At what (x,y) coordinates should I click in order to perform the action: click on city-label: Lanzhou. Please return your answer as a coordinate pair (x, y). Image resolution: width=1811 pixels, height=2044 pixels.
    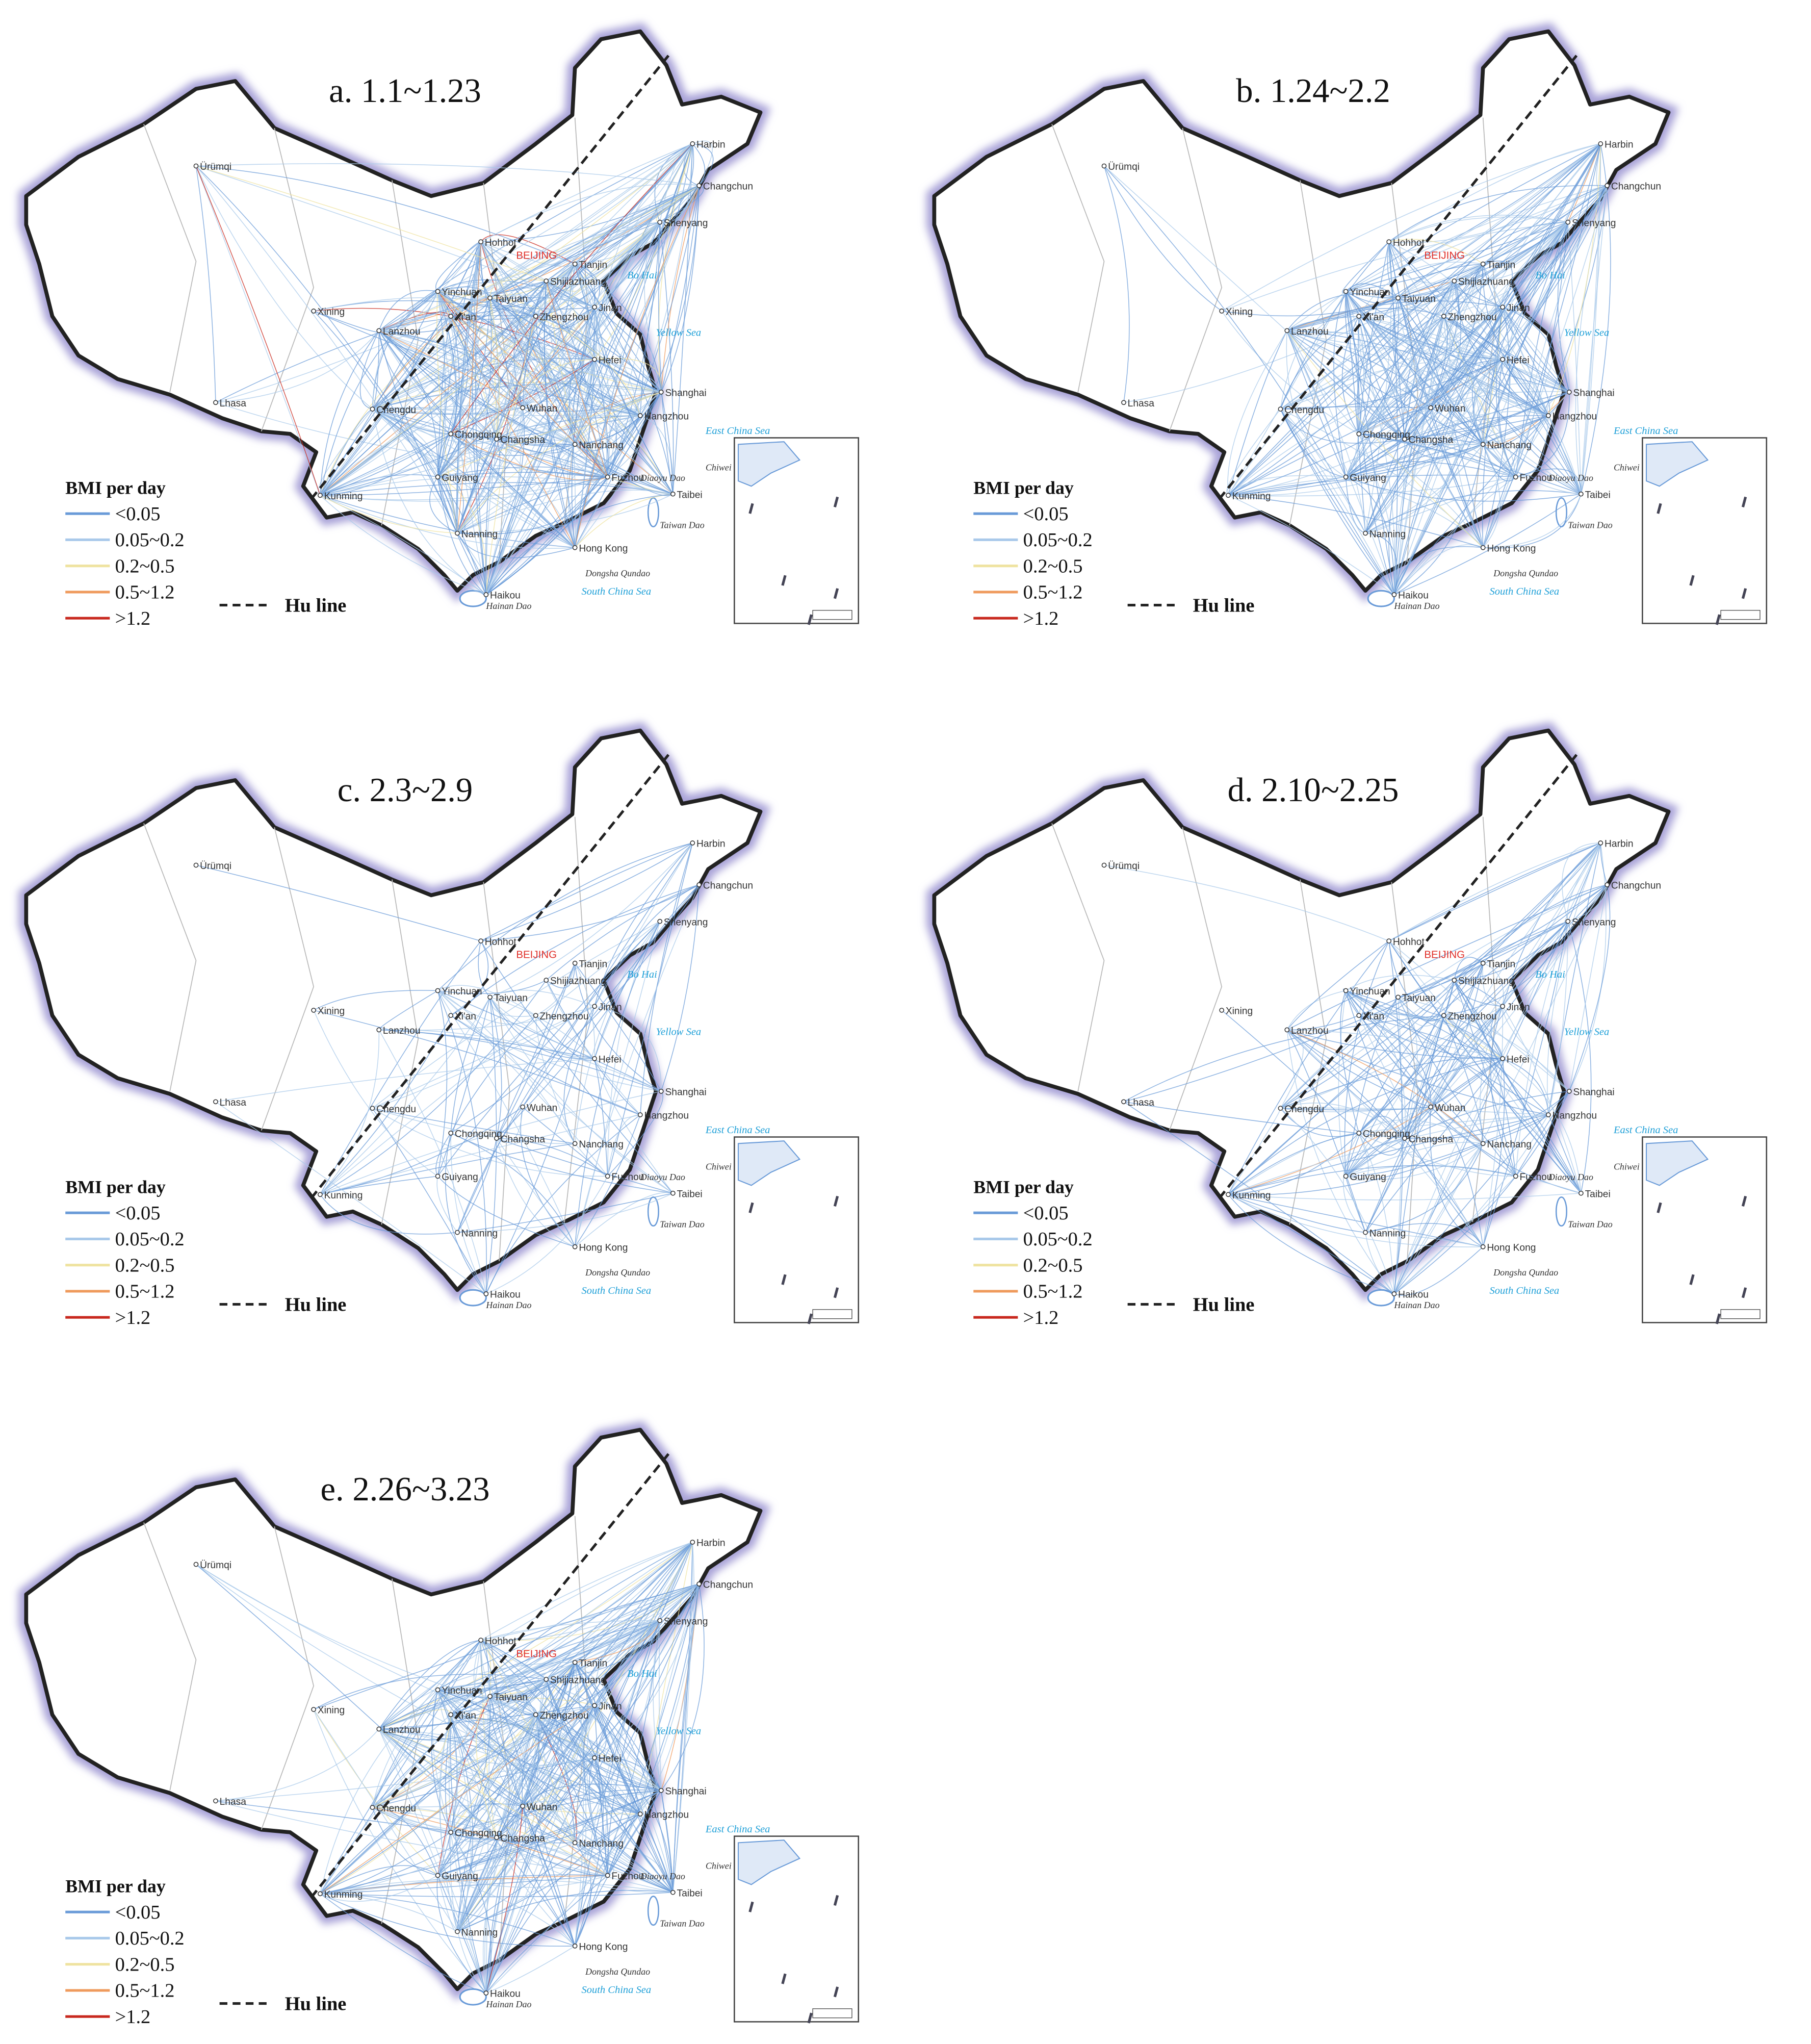
    Looking at the image, I should click on (1310, 1031).